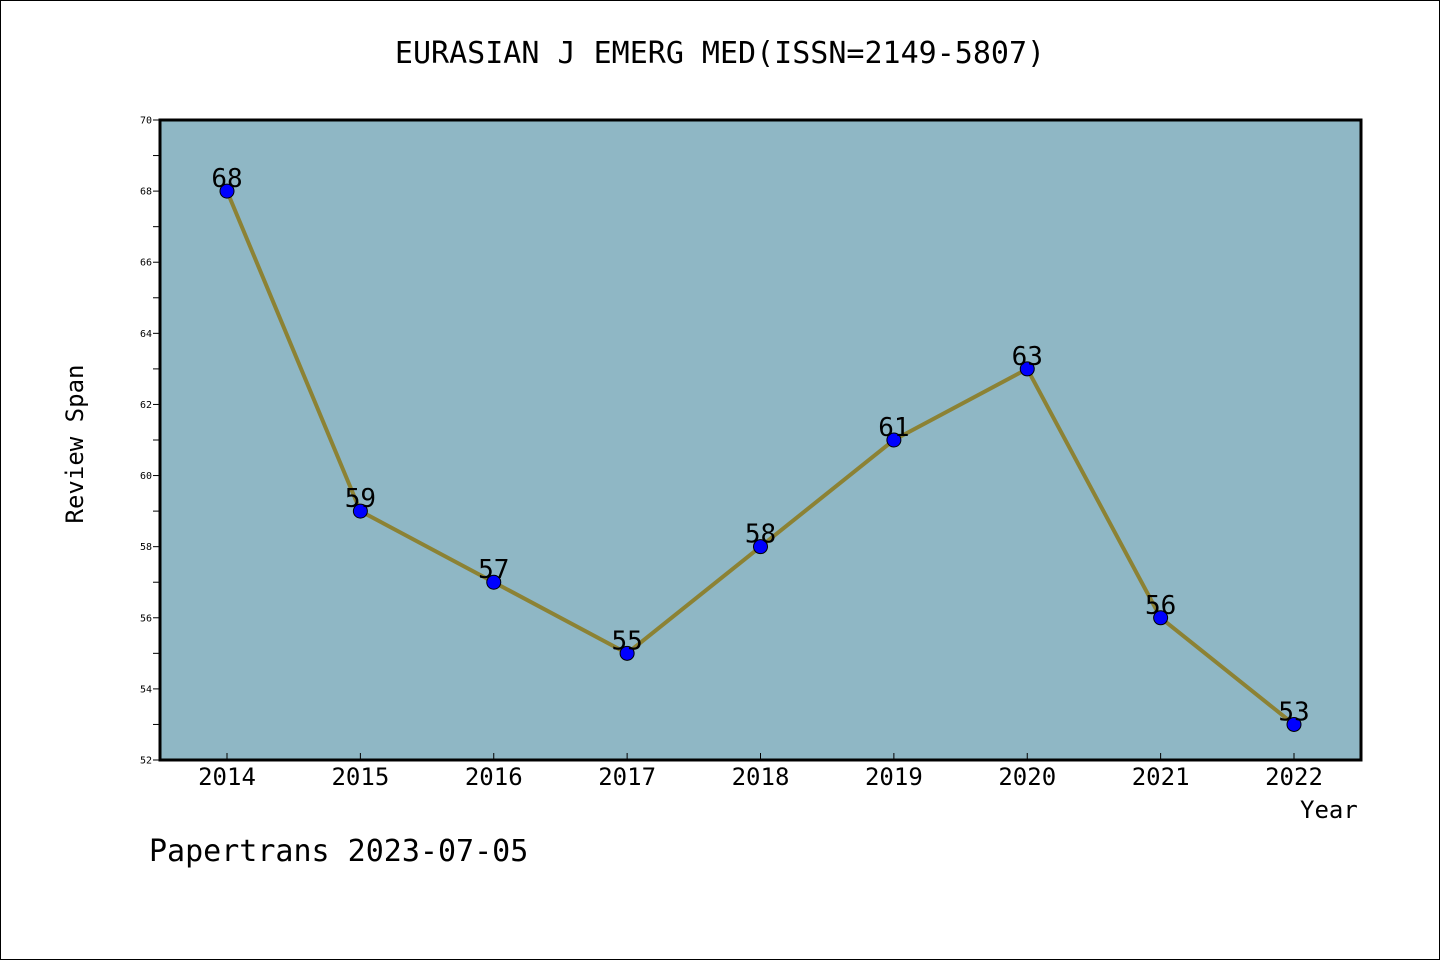 The width and height of the screenshot is (1440, 960). I want to click on y-tick-label: 60, so click(146, 476).